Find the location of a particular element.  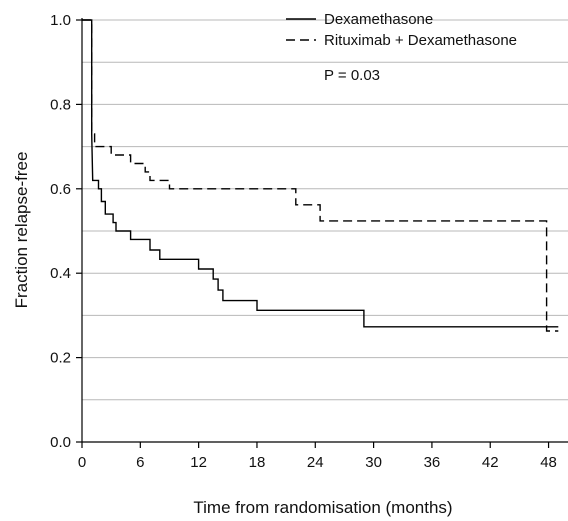

x-tick-label: 18 is located at coordinates (257, 462).